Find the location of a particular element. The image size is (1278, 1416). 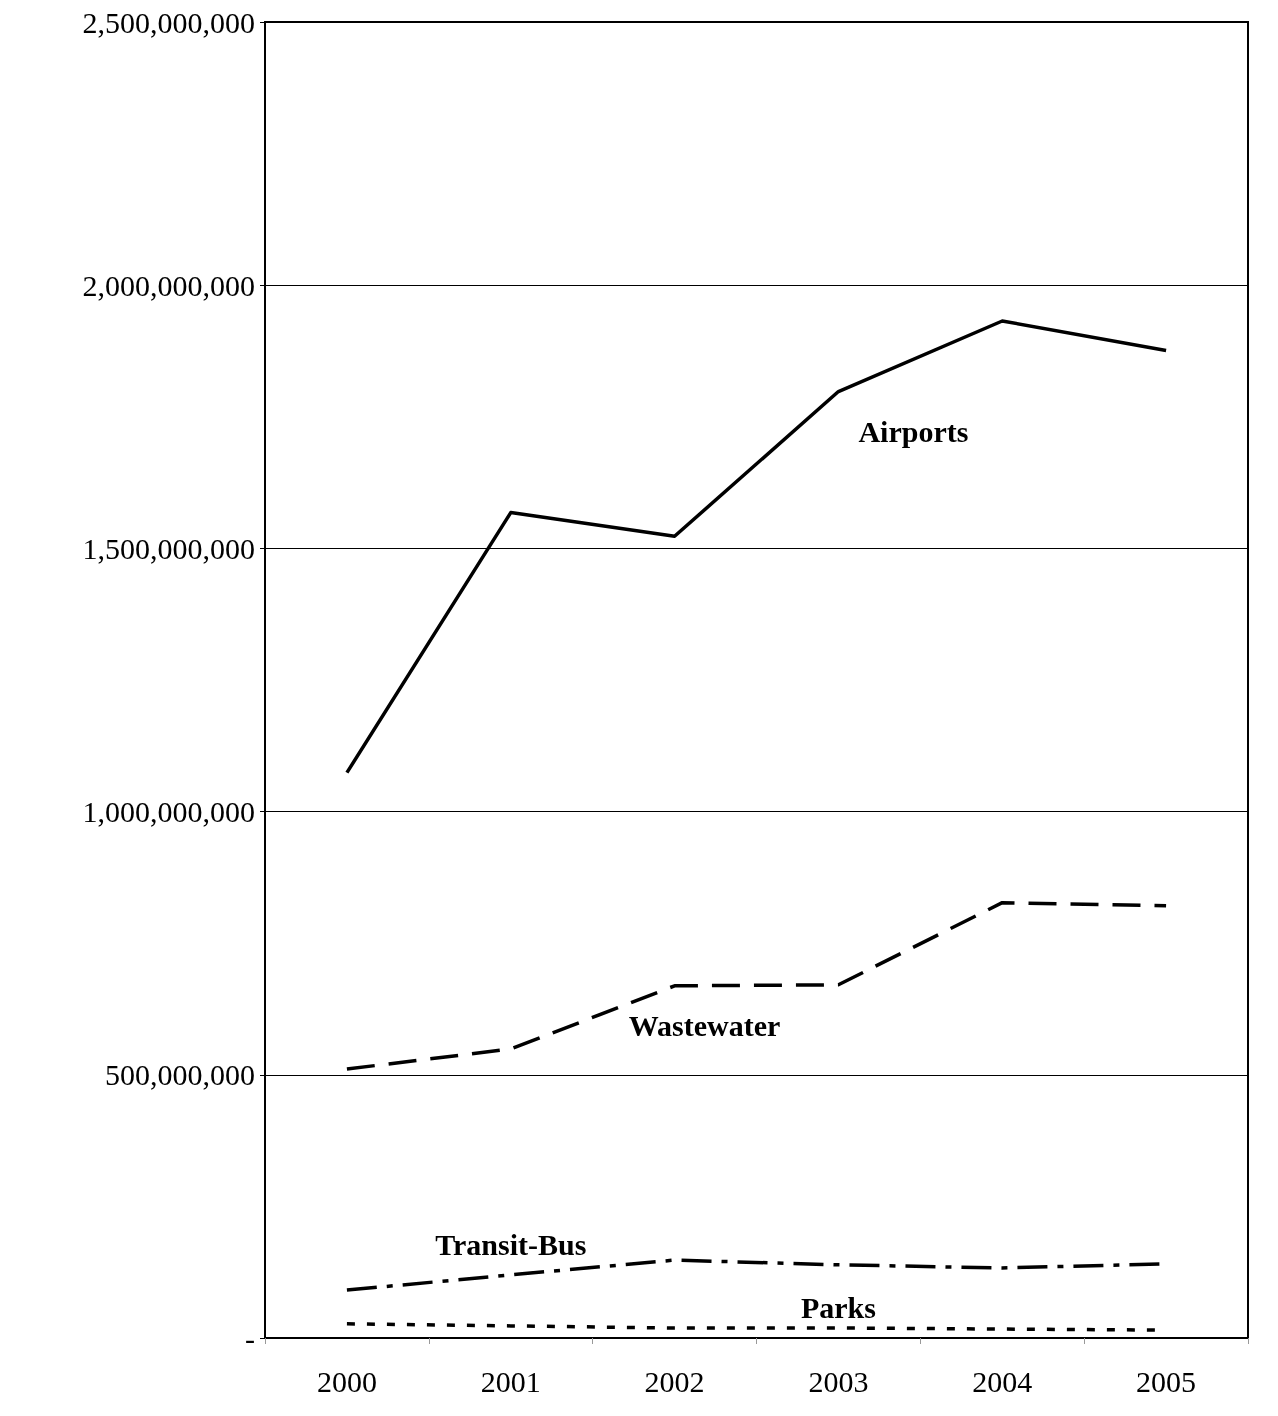

y-tick-label: 500,000,000 is located at coordinates (180, 1075).